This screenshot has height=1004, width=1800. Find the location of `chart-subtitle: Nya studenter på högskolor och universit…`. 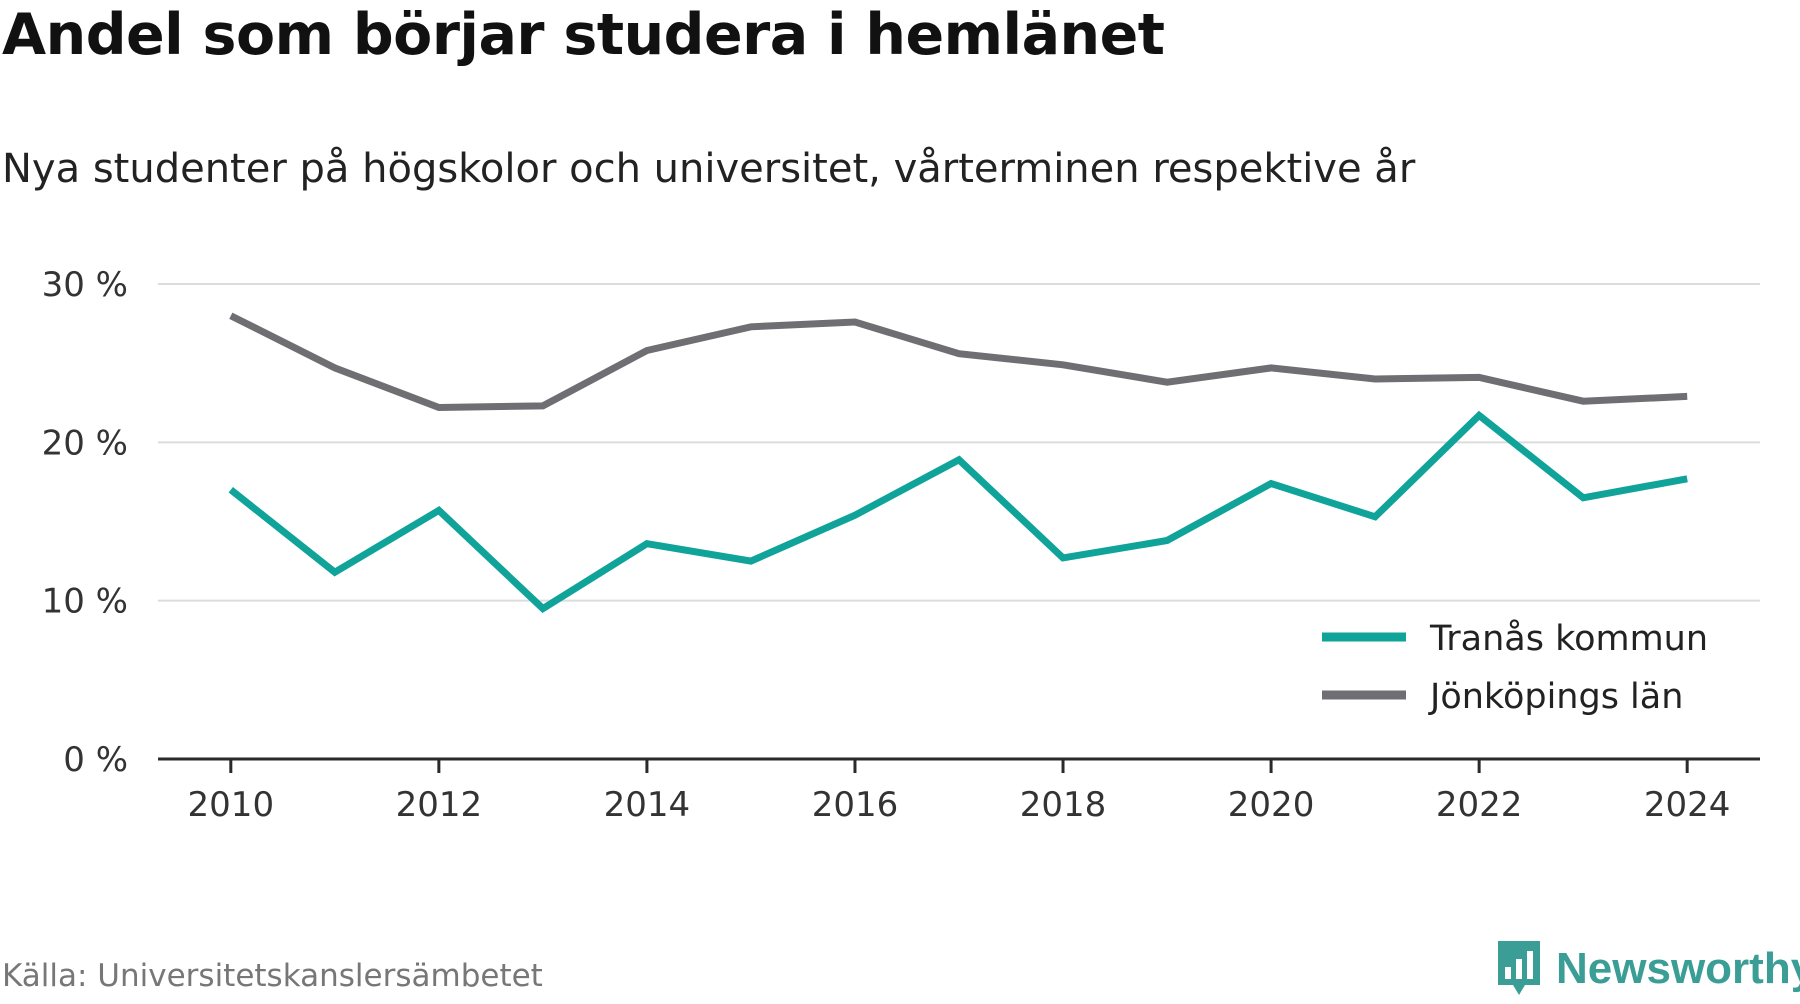

chart-subtitle: Nya studenter på högskolor och universit… is located at coordinates (709, 169).